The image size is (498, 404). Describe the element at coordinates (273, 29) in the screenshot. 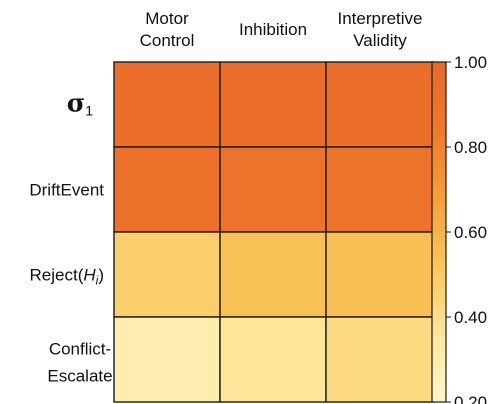

I see `column-label: Inhibition` at that location.